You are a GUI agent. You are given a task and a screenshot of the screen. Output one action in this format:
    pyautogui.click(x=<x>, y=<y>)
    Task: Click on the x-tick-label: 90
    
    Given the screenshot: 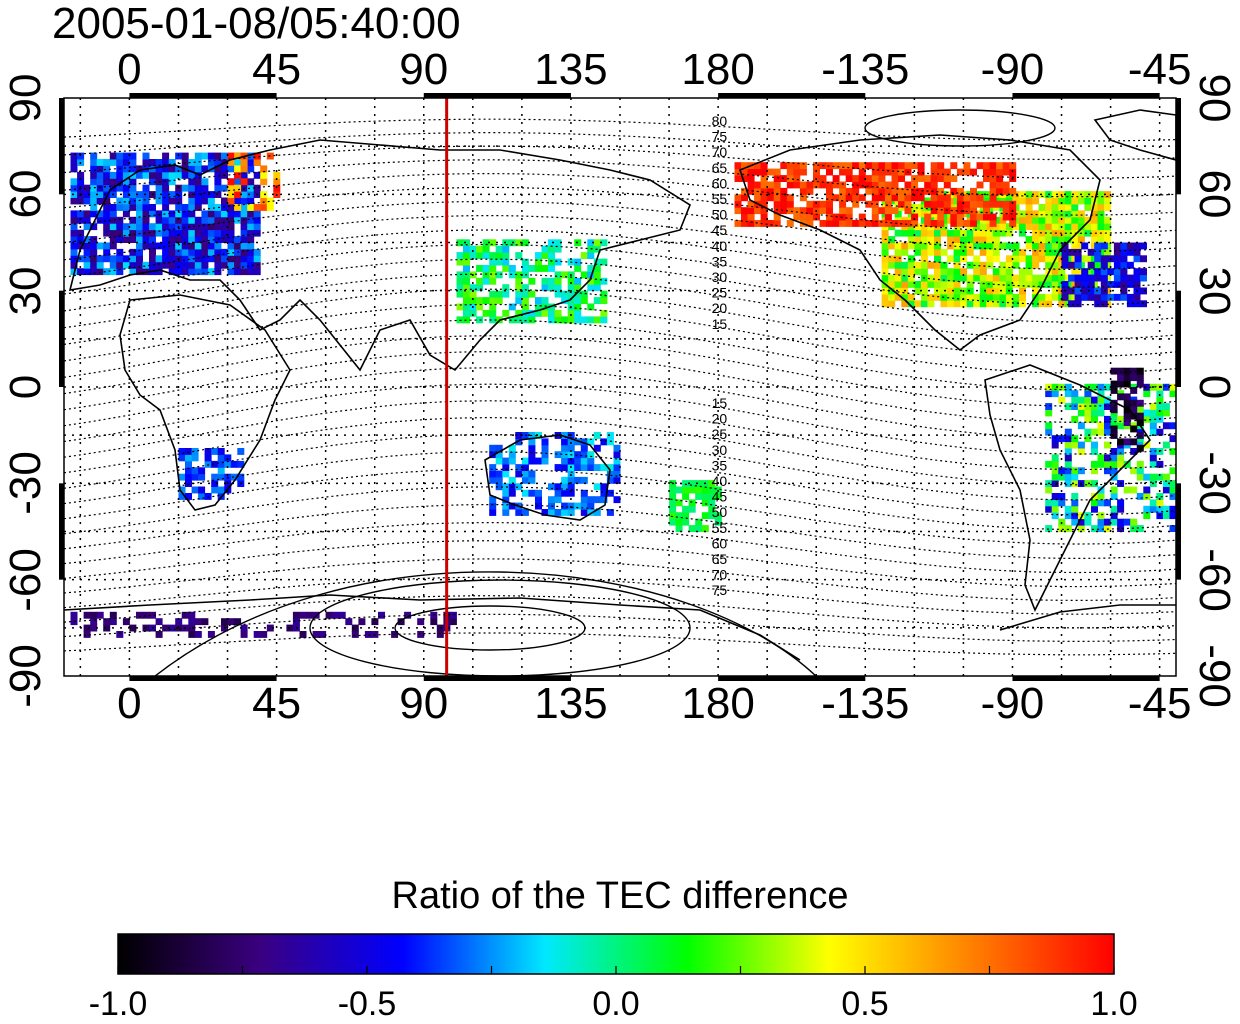 What is the action you would take?
    pyautogui.click(x=424, y=69)
    